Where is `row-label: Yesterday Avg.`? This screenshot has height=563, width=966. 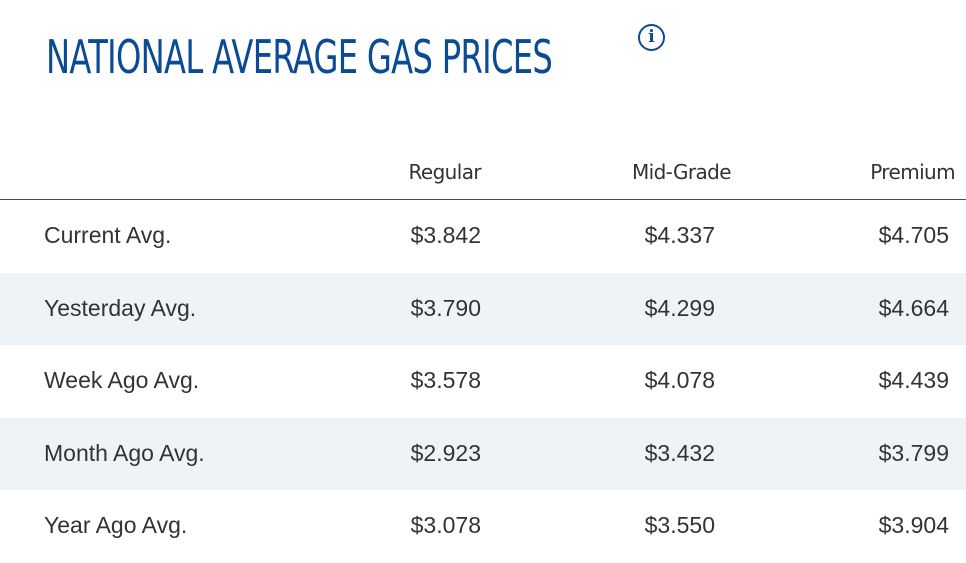 row-label: Yesterday Avg. is located at coordinates (120, 307).